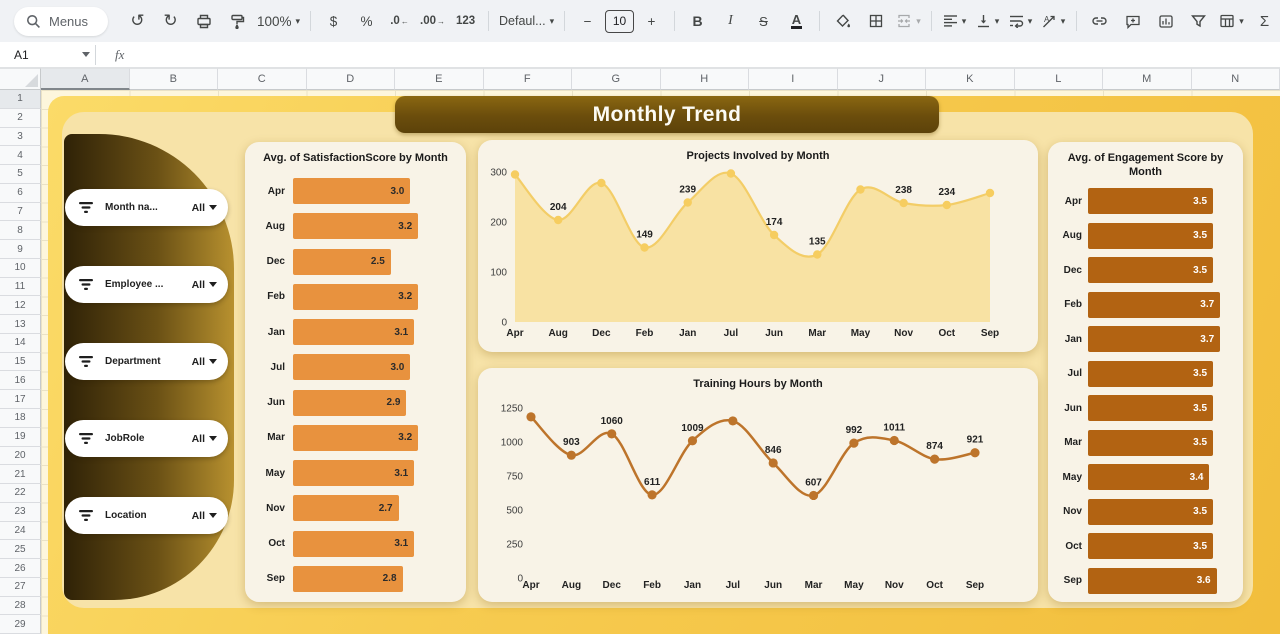 The height and width of the screenshot is (634, 1280). Describe the element at coordinates (146, 515) in the screenshot. I see `filter-pill-location: Location All` at that location.